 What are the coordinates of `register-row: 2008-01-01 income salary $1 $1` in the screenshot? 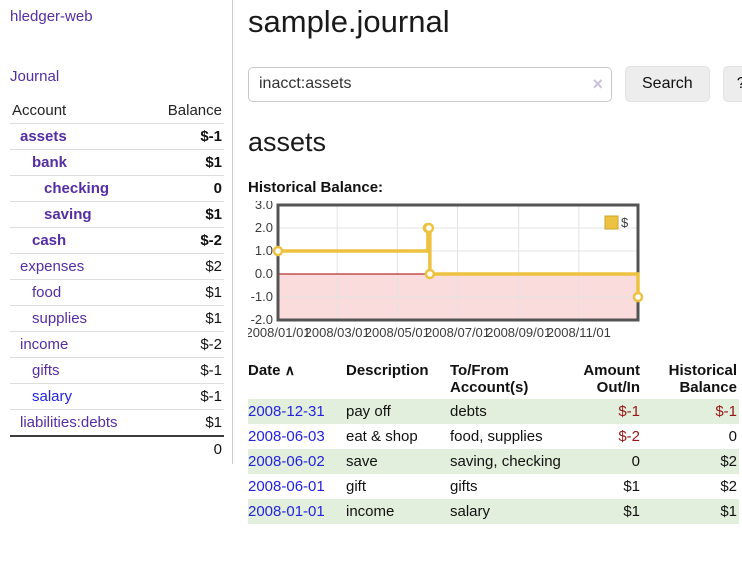 It's located at (493, 511).